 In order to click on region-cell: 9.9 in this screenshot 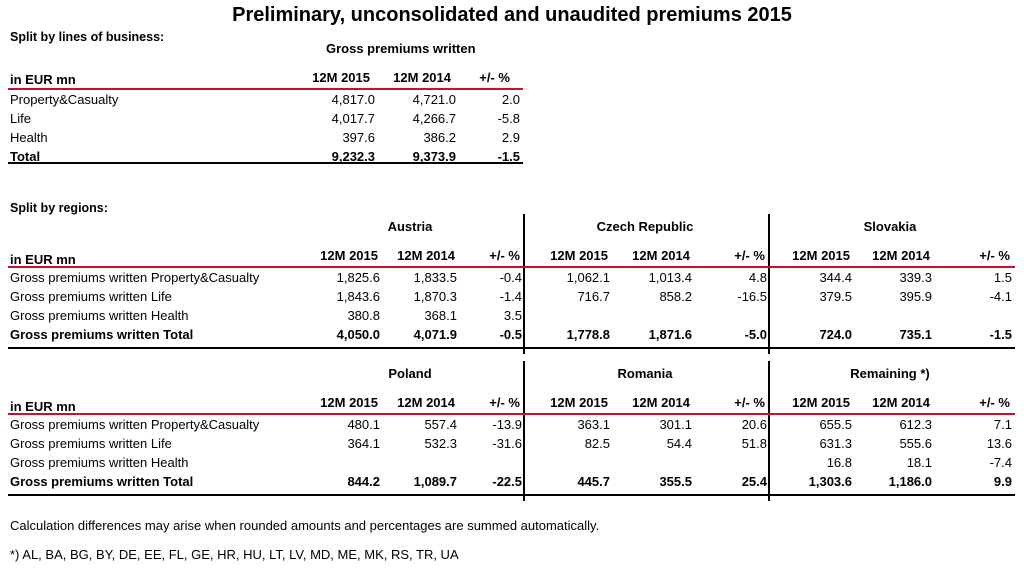, I will do `click(1002, 481)`.